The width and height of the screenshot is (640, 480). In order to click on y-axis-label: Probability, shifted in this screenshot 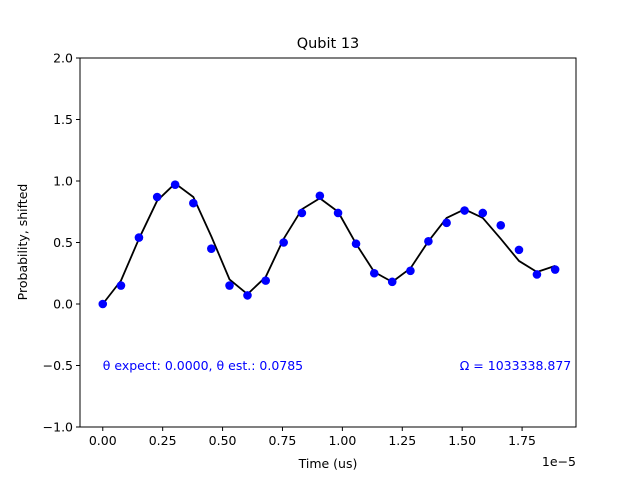, I will do `click(22, 242)`.